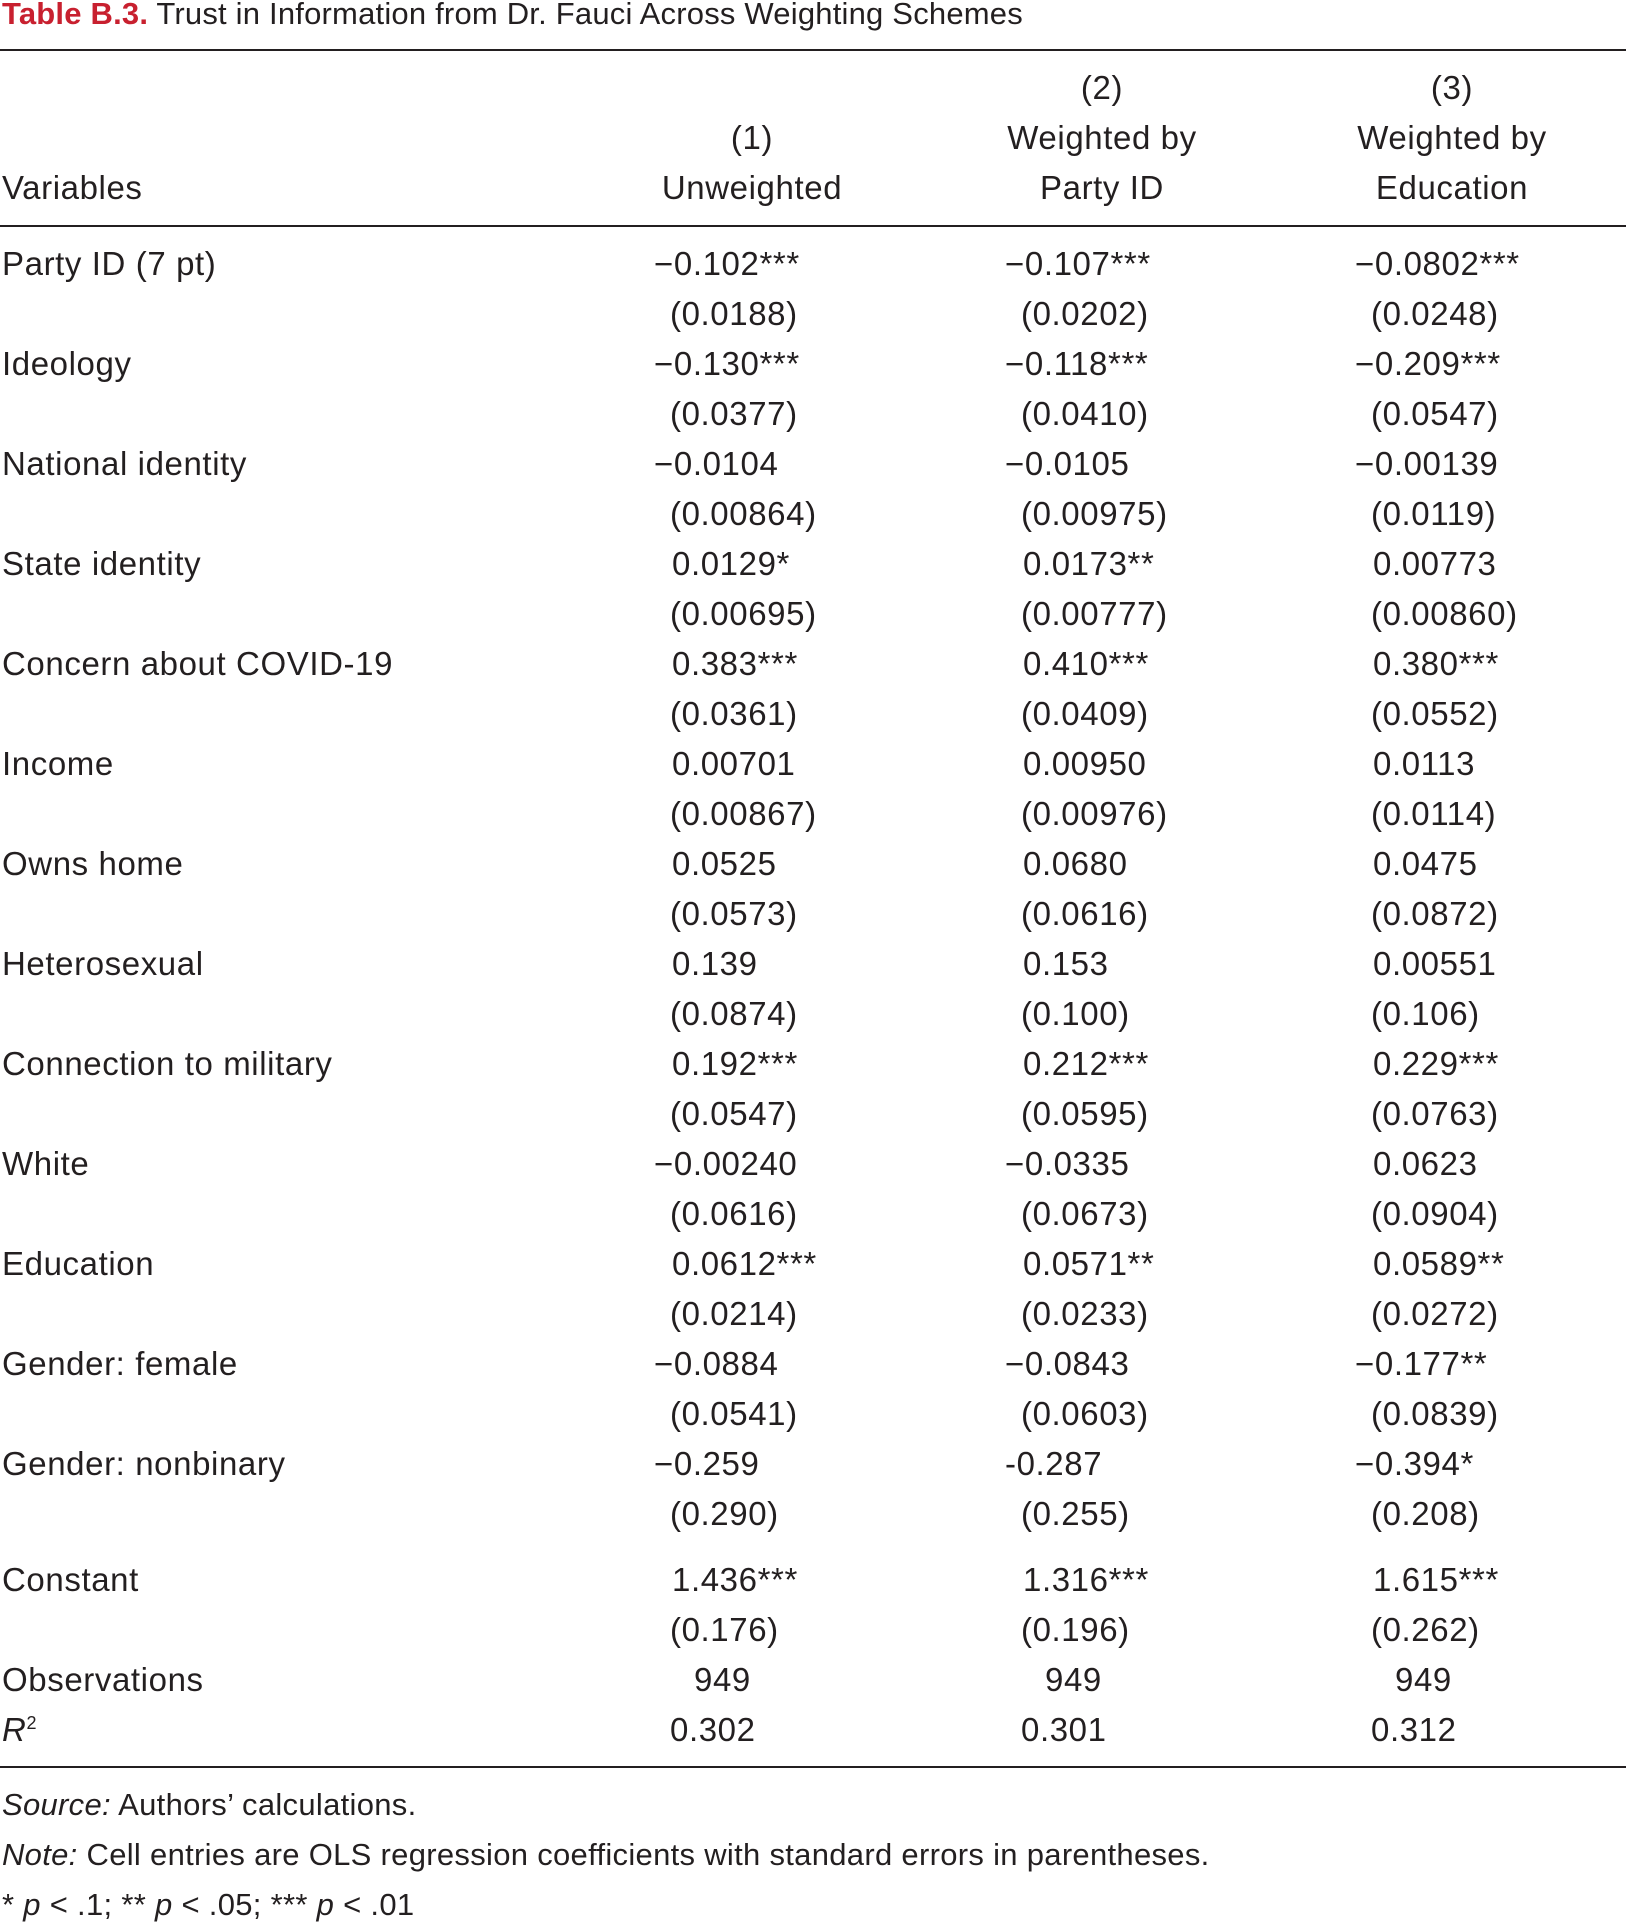  What do you see at coordinates (724, 1629) in the screenshot?
I see `std-error-cell: (0.176)` at bounding box center [724, 1629].